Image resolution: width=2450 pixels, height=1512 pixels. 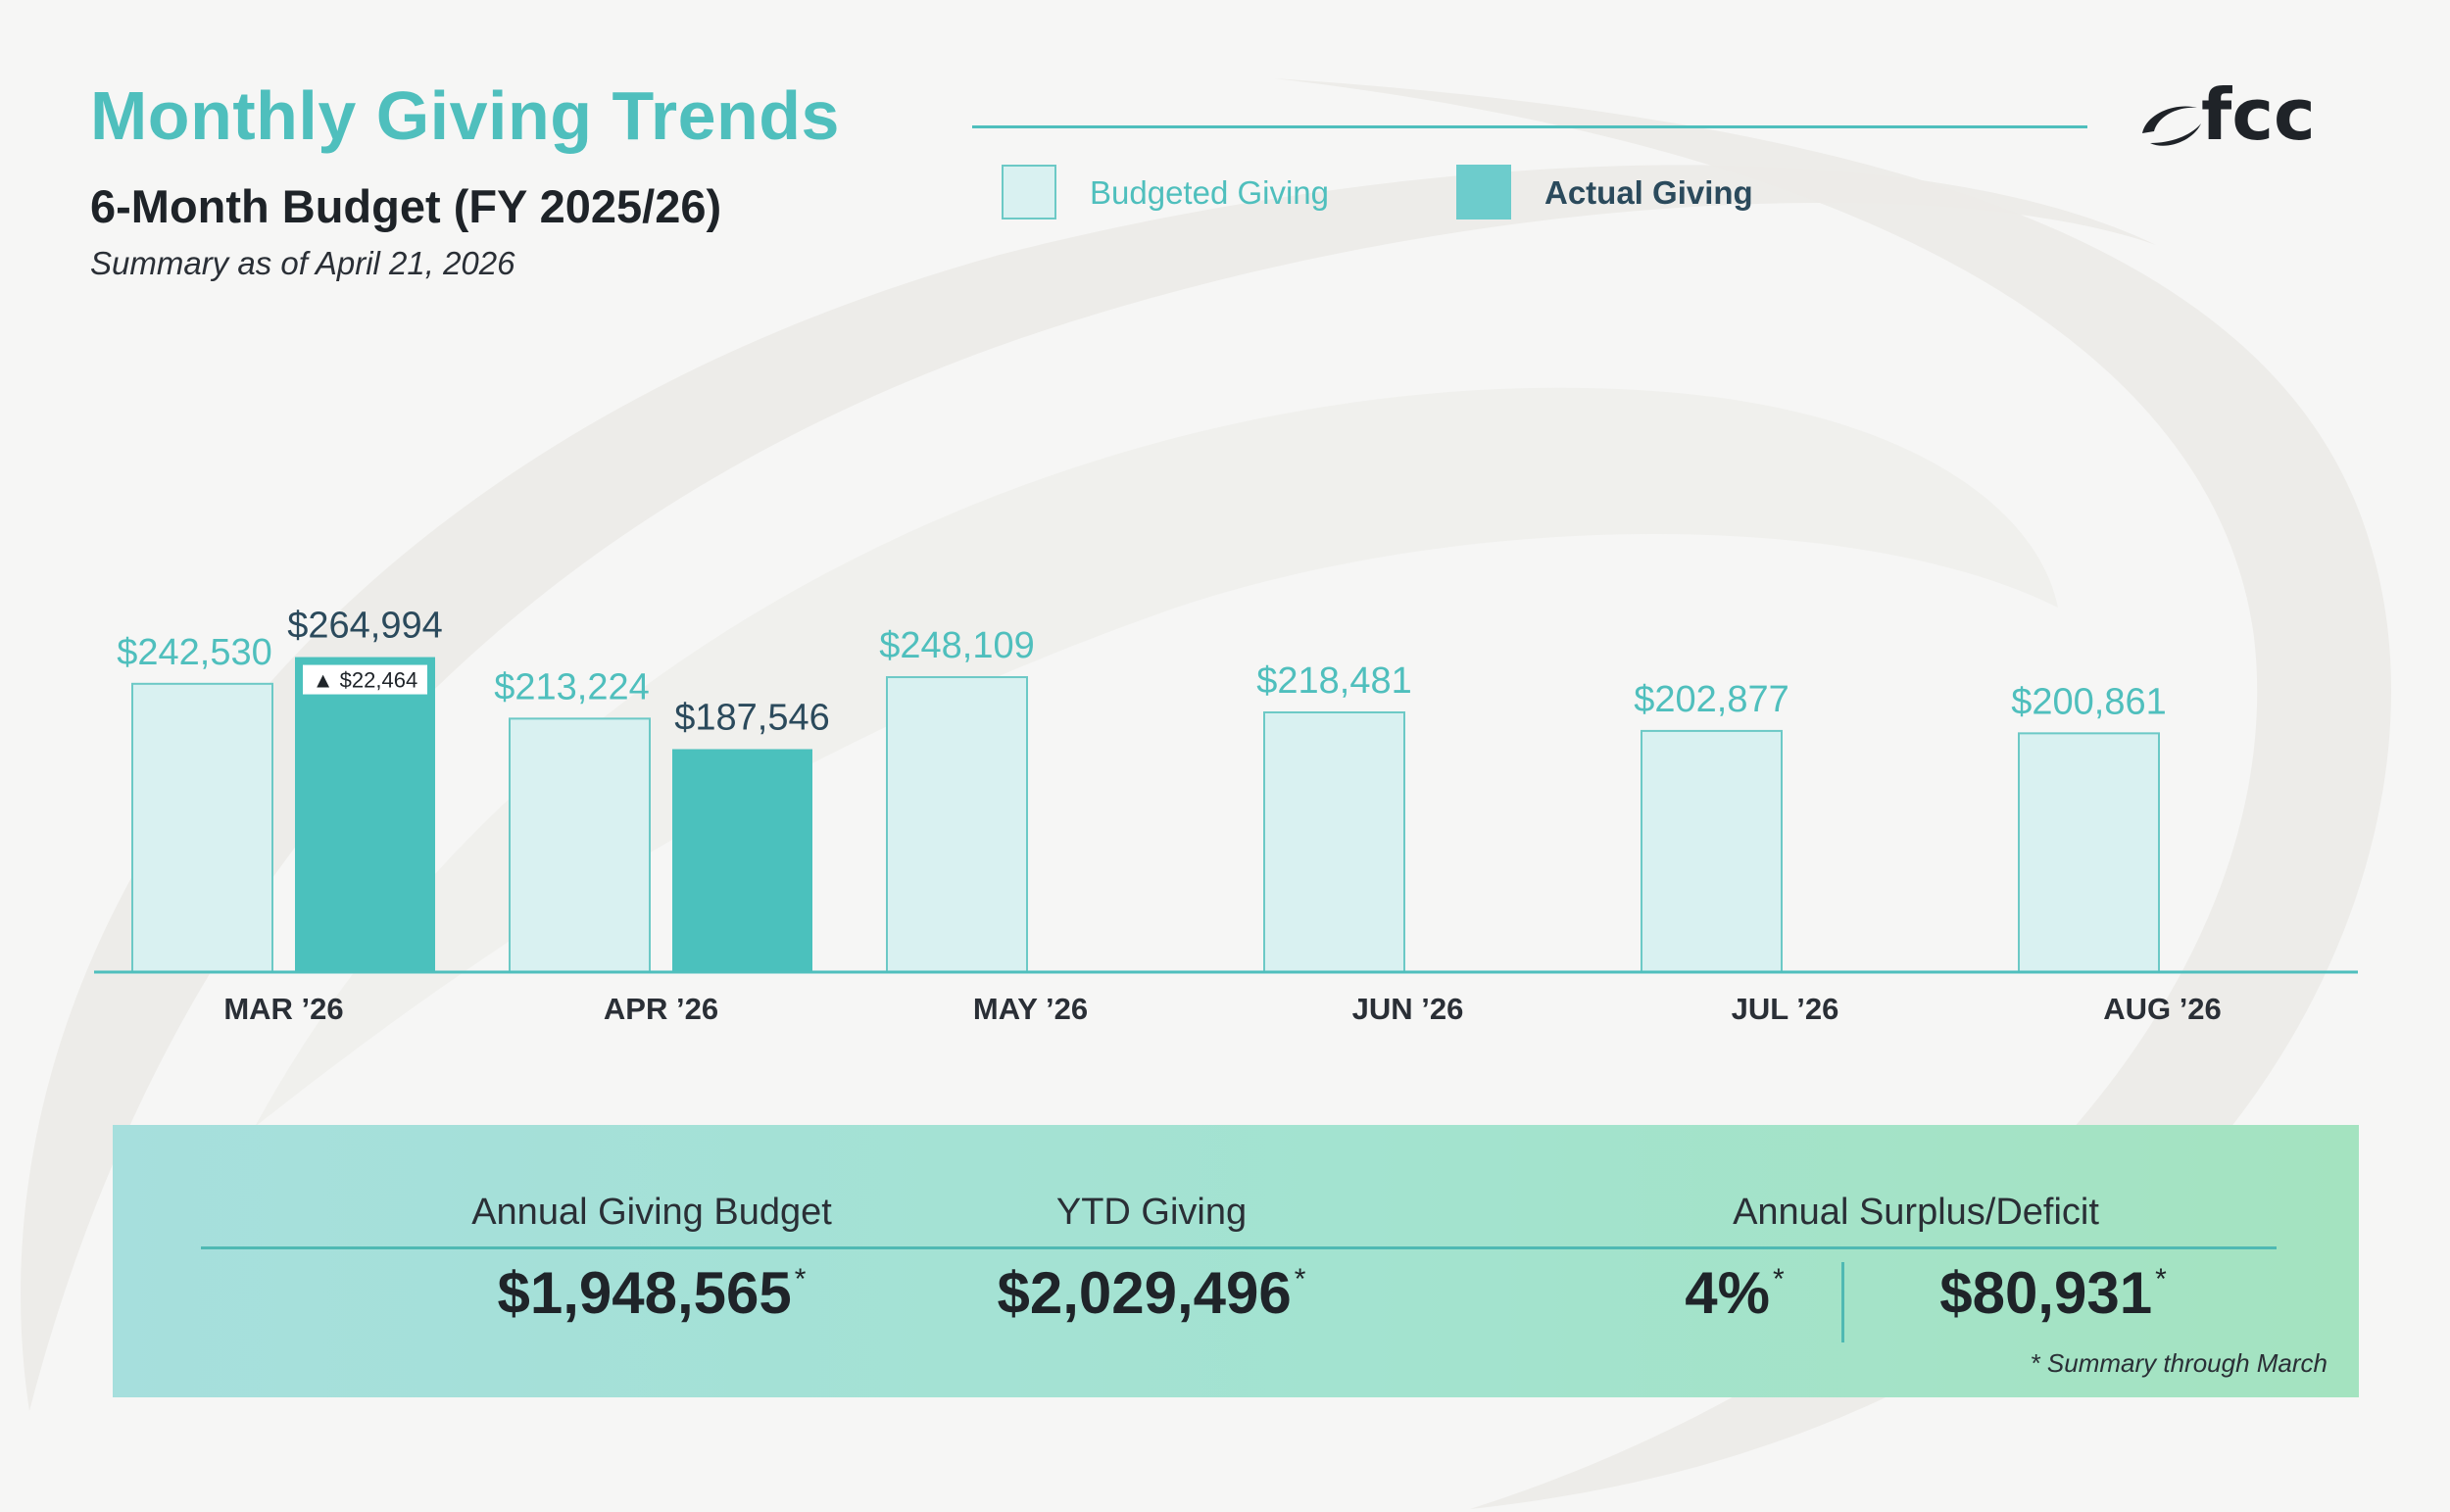 What do you see at coordinates (2258, 114) in the screenshot?
I see `svg-text: fcc` at bounding box center [2258, 114].